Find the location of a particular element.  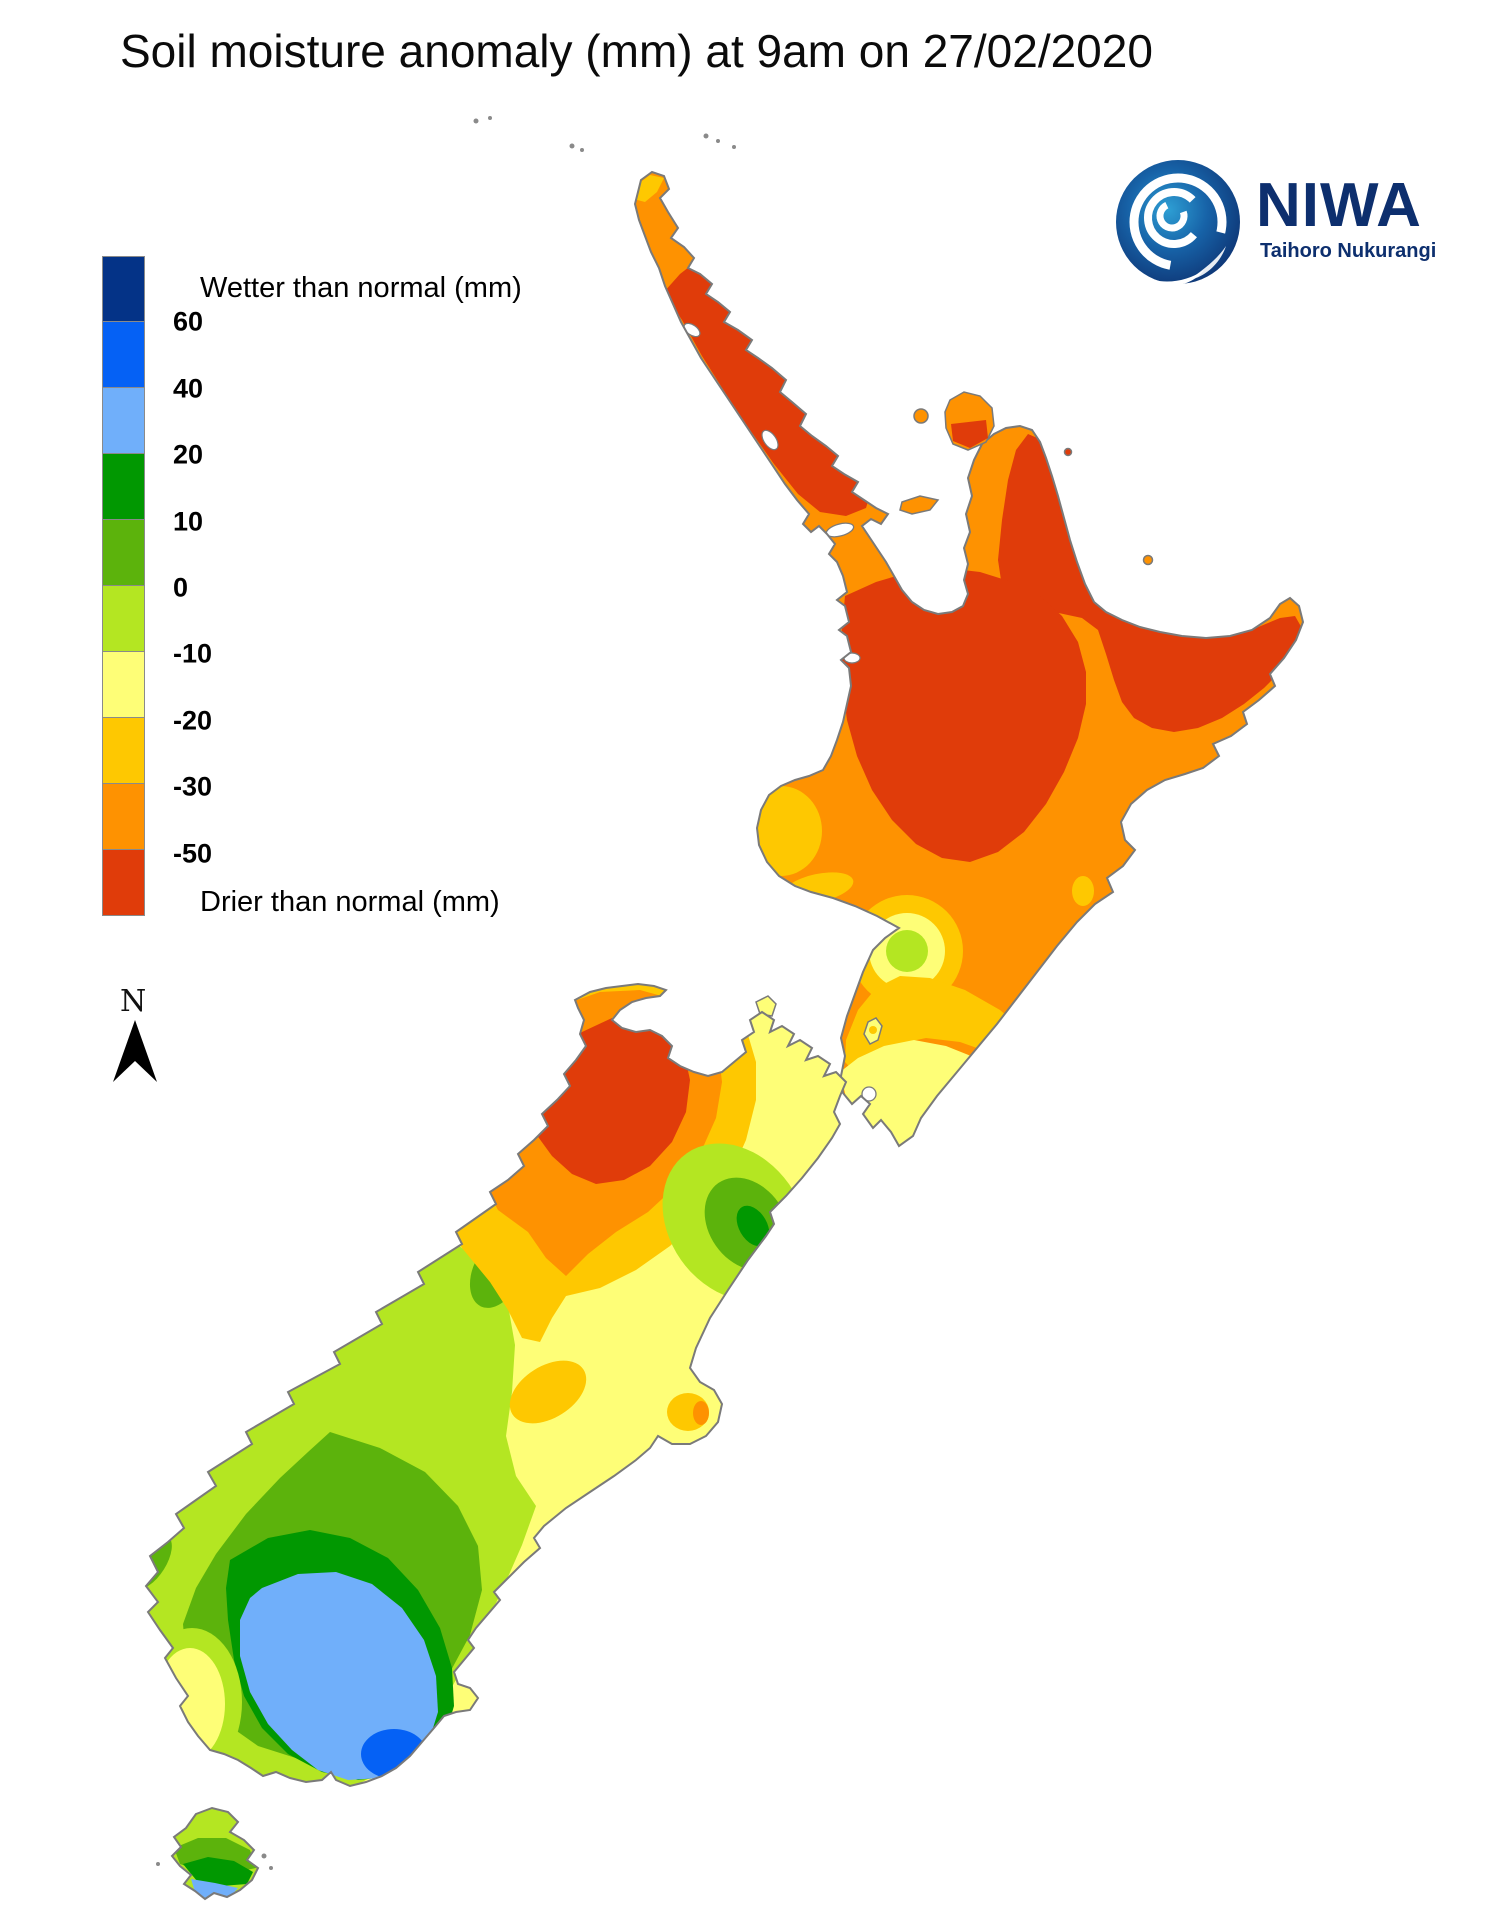

niwa-logo: NIWA Taihoro Nukurangi is located at coordinates (1288, 222).